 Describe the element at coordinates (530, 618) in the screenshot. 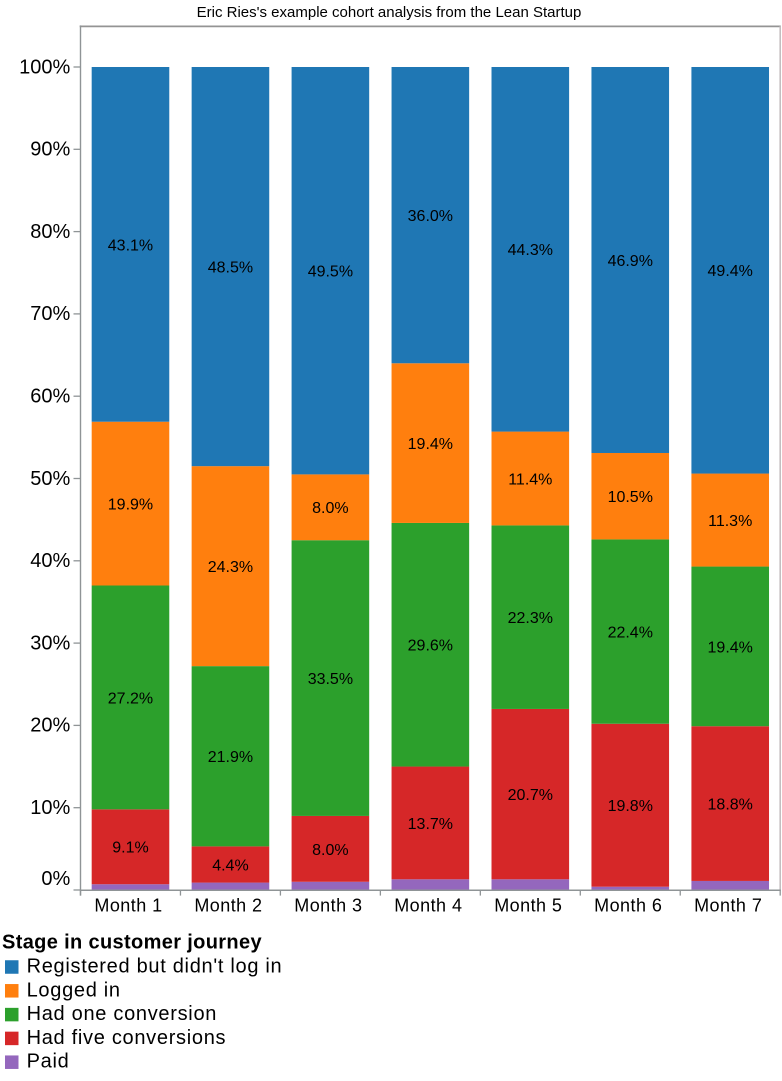

I see `svg-text: 22.3%` at that location.